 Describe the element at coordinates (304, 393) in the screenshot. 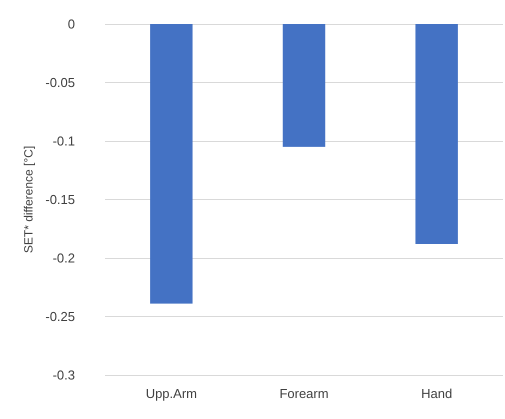

I see `x-tick-label: Forearm` at that location.